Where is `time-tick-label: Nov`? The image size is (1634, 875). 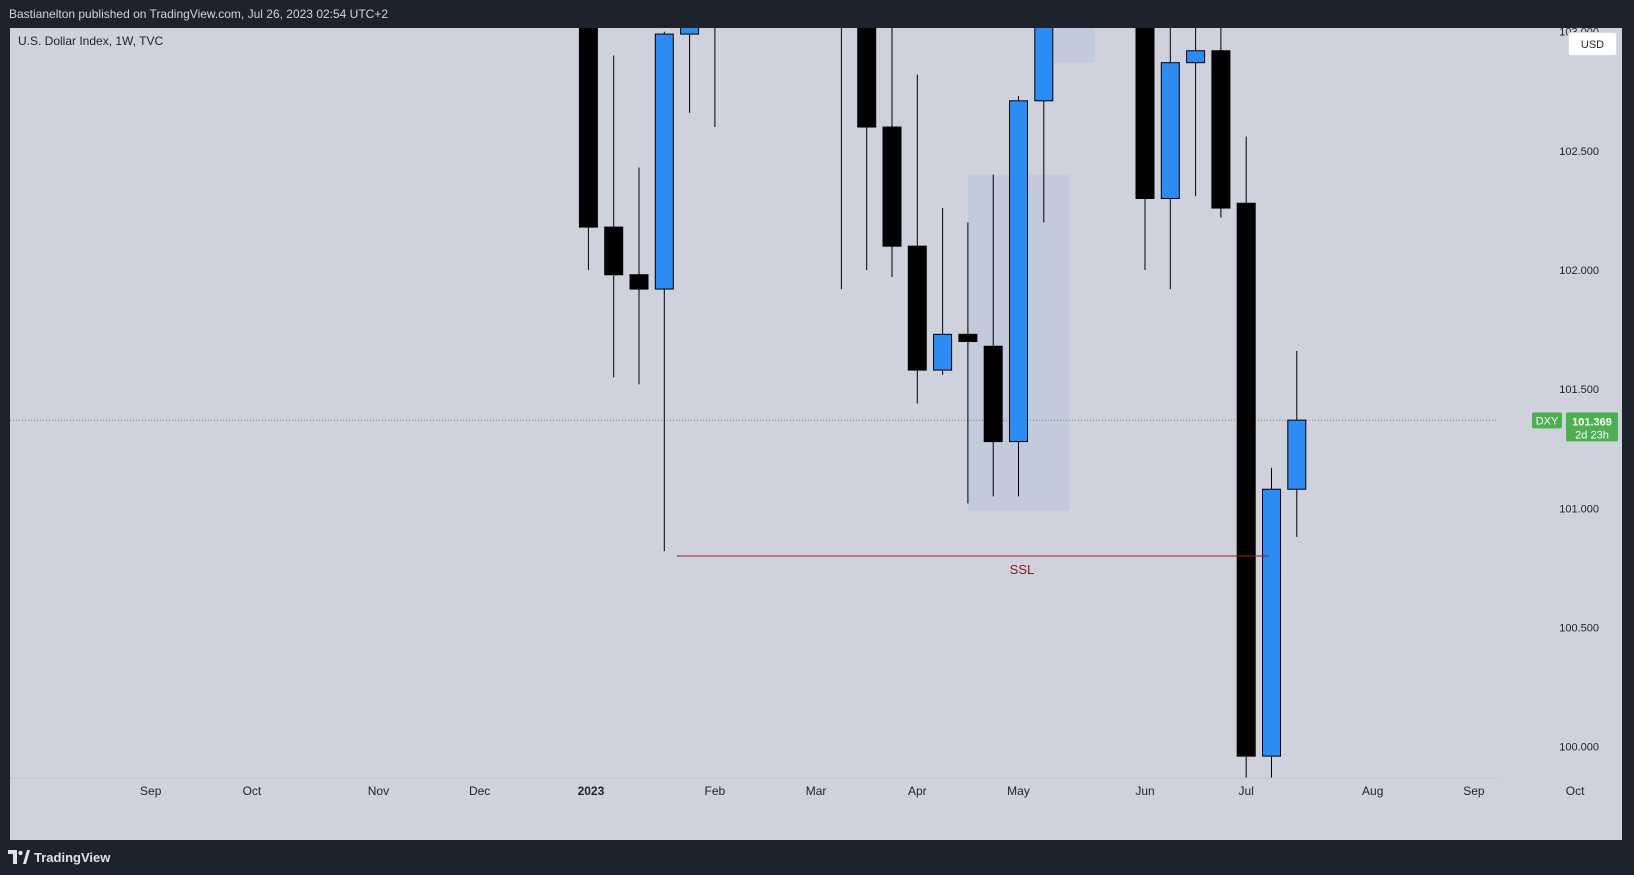
time-tick-label: Nov is located at coordinates (378, 791).